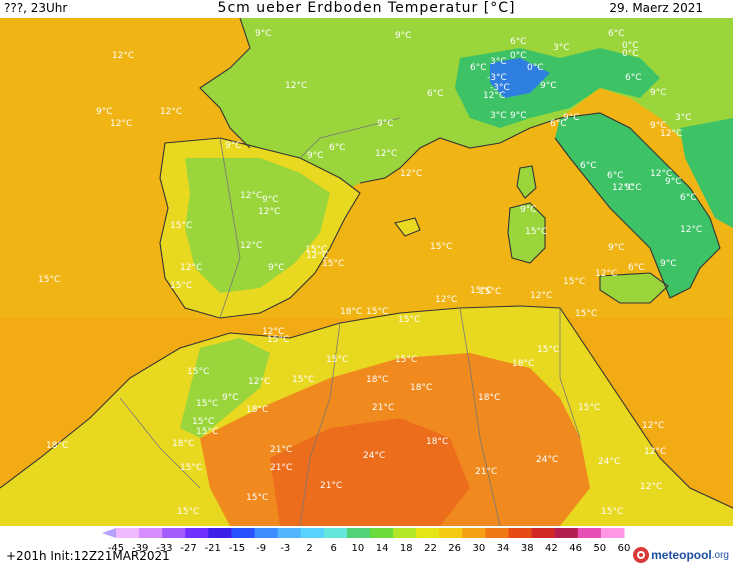 The height and width of the screenshot is (566, 733). I want to click on legend-tick-label: -33, so click(164, 548).